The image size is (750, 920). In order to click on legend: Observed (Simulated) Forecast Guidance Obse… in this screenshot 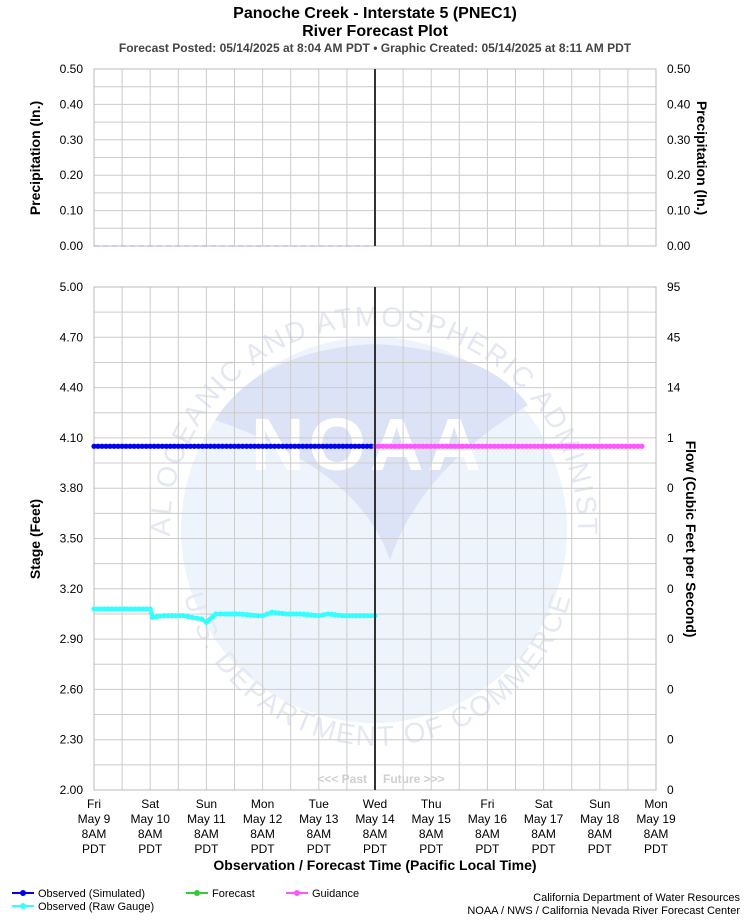, I will do `click(185, 900)`.